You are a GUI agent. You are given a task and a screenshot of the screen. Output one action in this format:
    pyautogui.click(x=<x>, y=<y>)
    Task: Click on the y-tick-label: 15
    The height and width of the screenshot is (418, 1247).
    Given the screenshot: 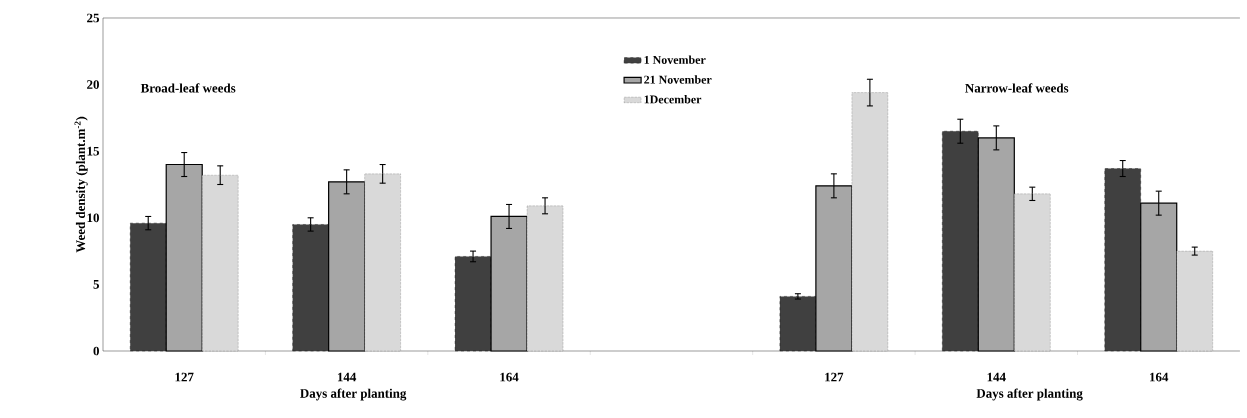 What is the action you would take?
    pyautogui.click(x=93, y=151)
    